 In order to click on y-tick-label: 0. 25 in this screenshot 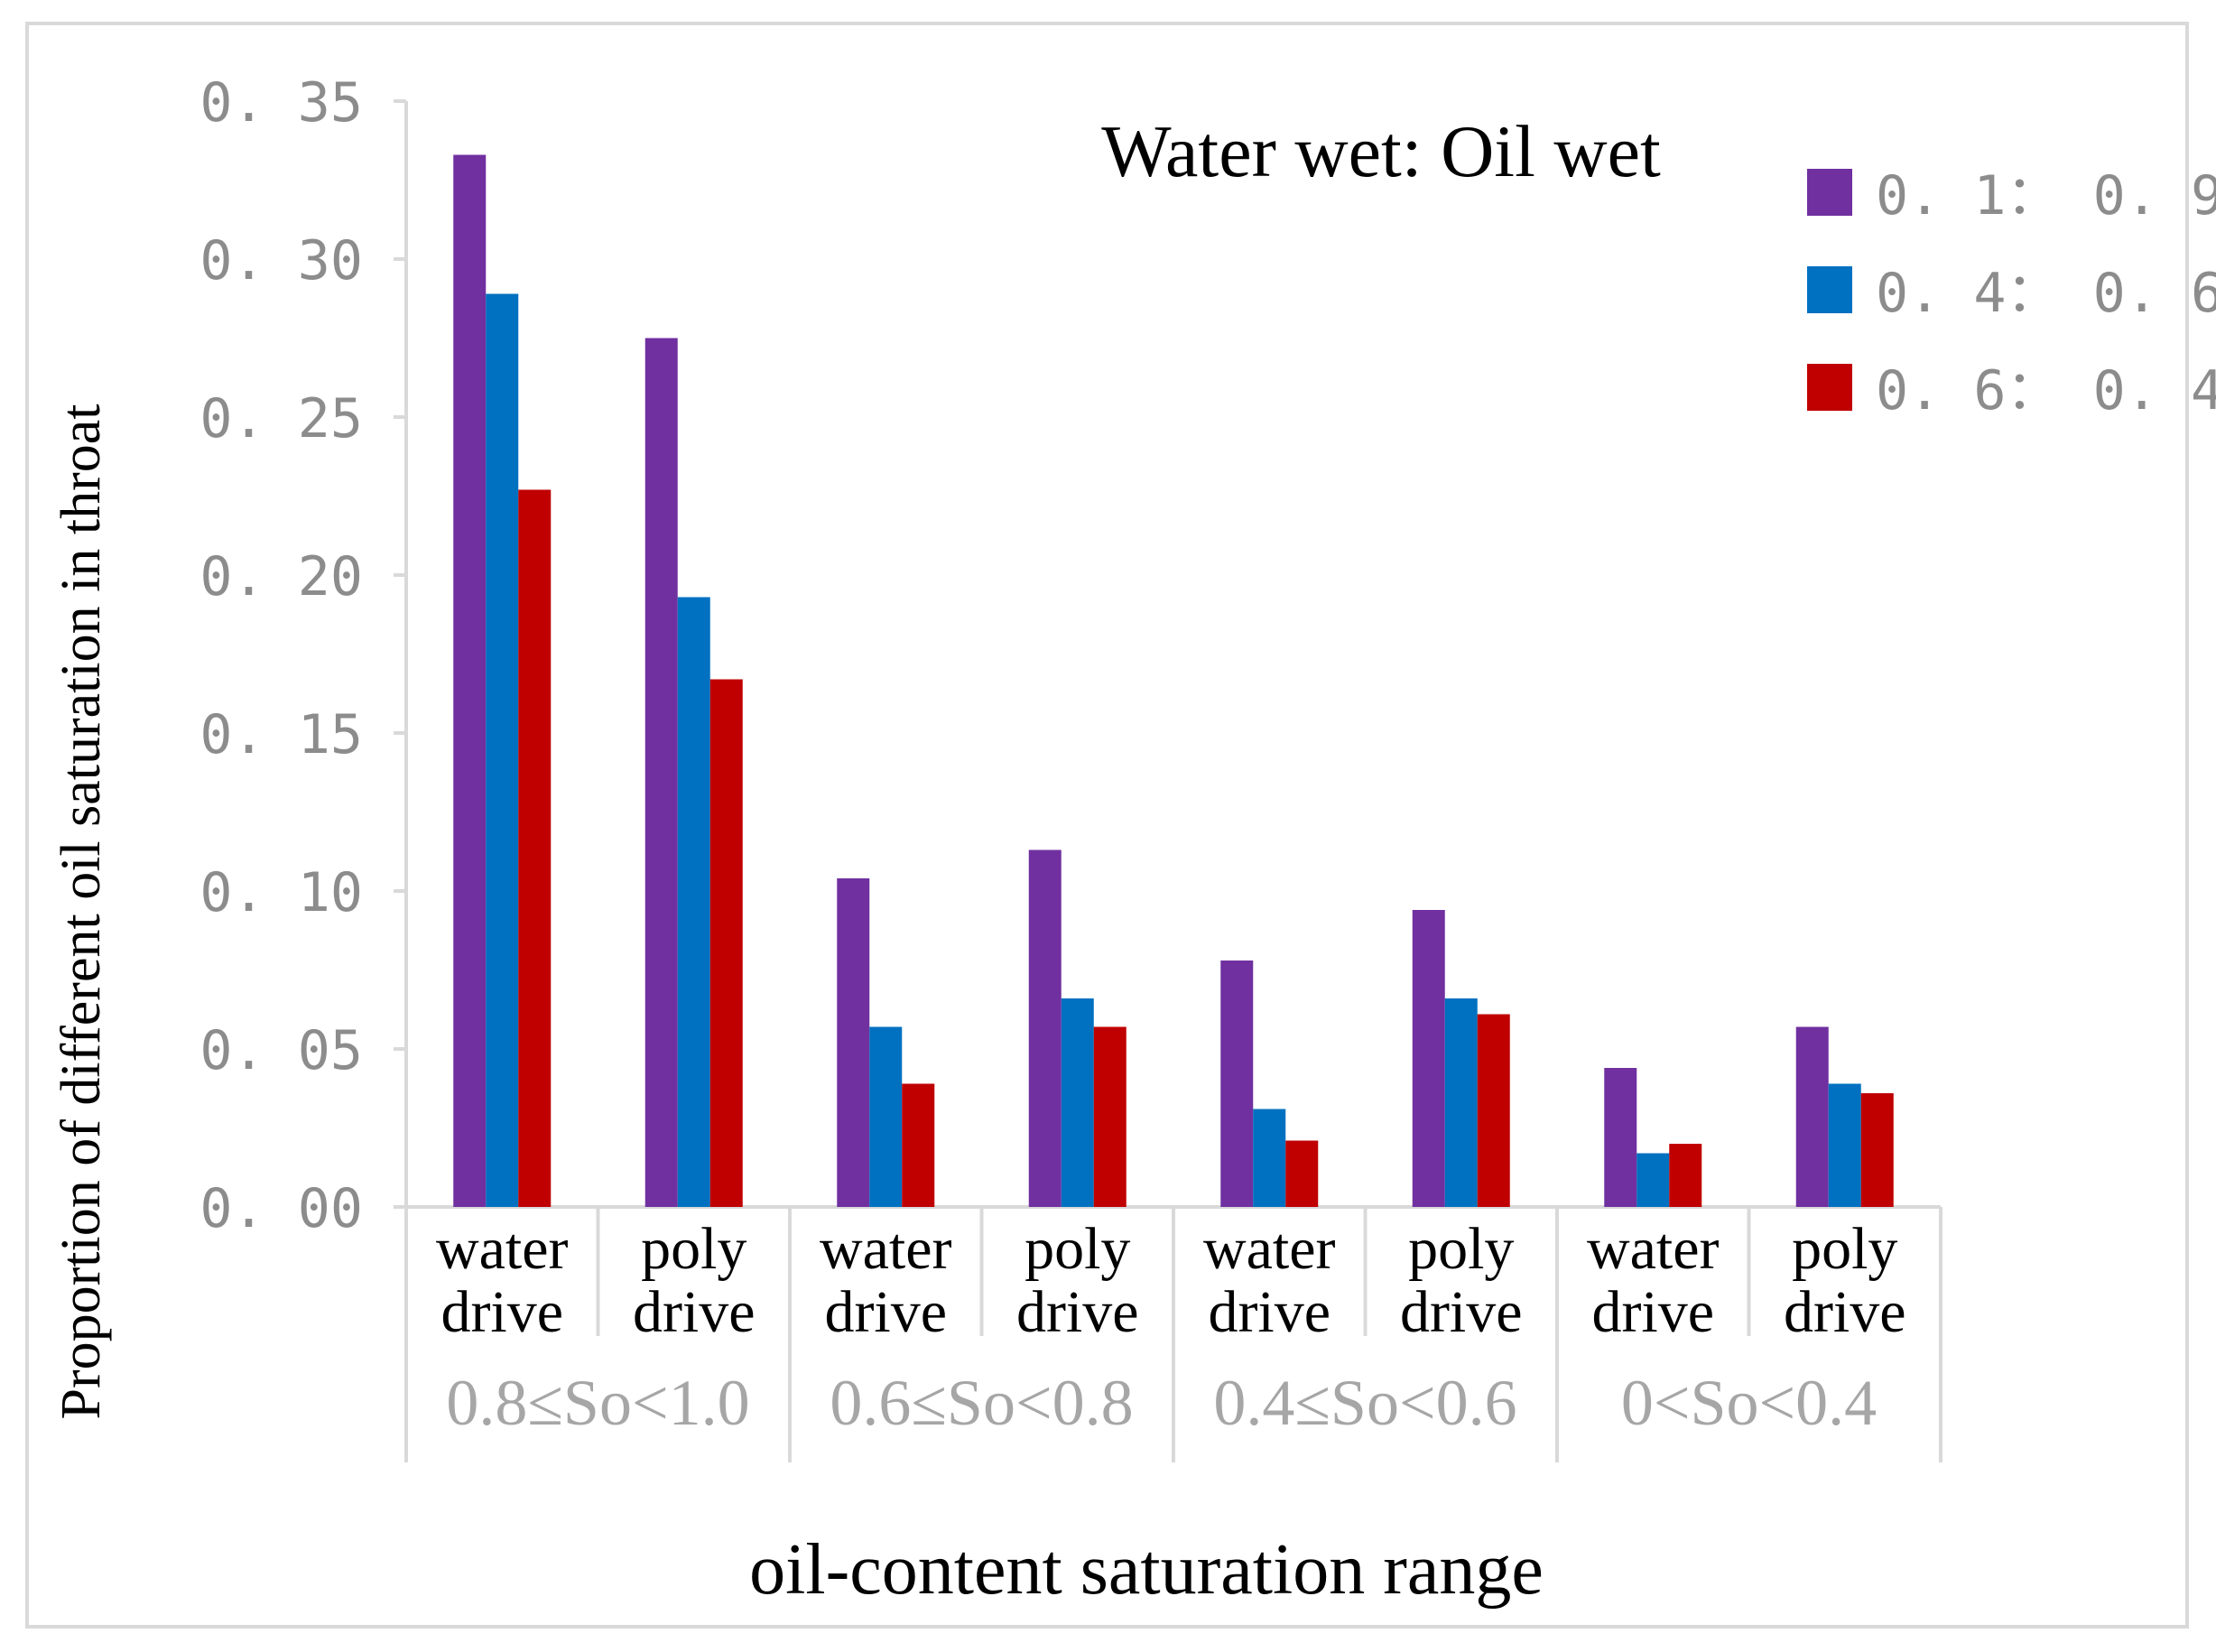, I will do `click(281, 418)`.